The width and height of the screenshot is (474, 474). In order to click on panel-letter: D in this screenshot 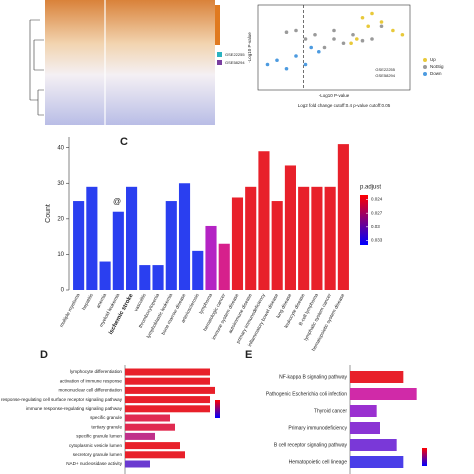, I will do `click(44, 355)`.